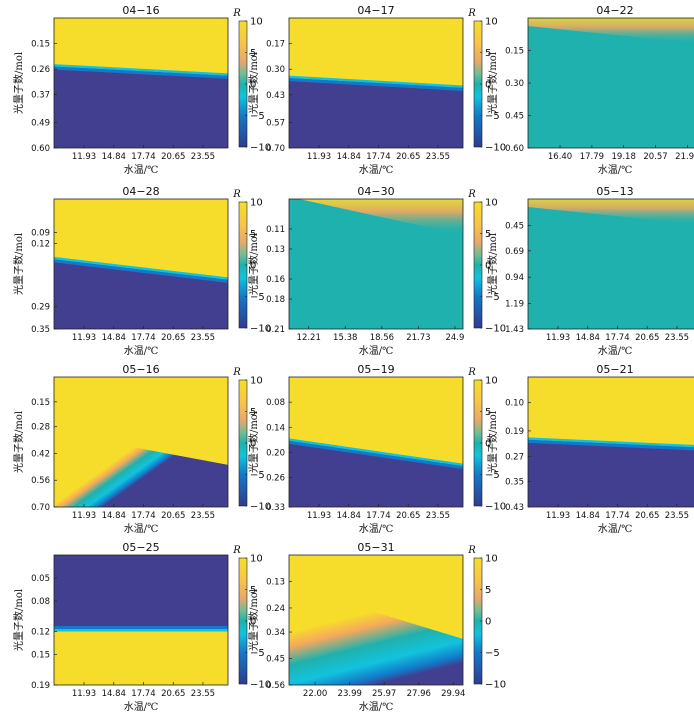 The image size is (694, 715). What do you see at coordinates (275, 453) in the screenshot?
I see `y-tick-label: 0.20` at bounding box center [275, 453].